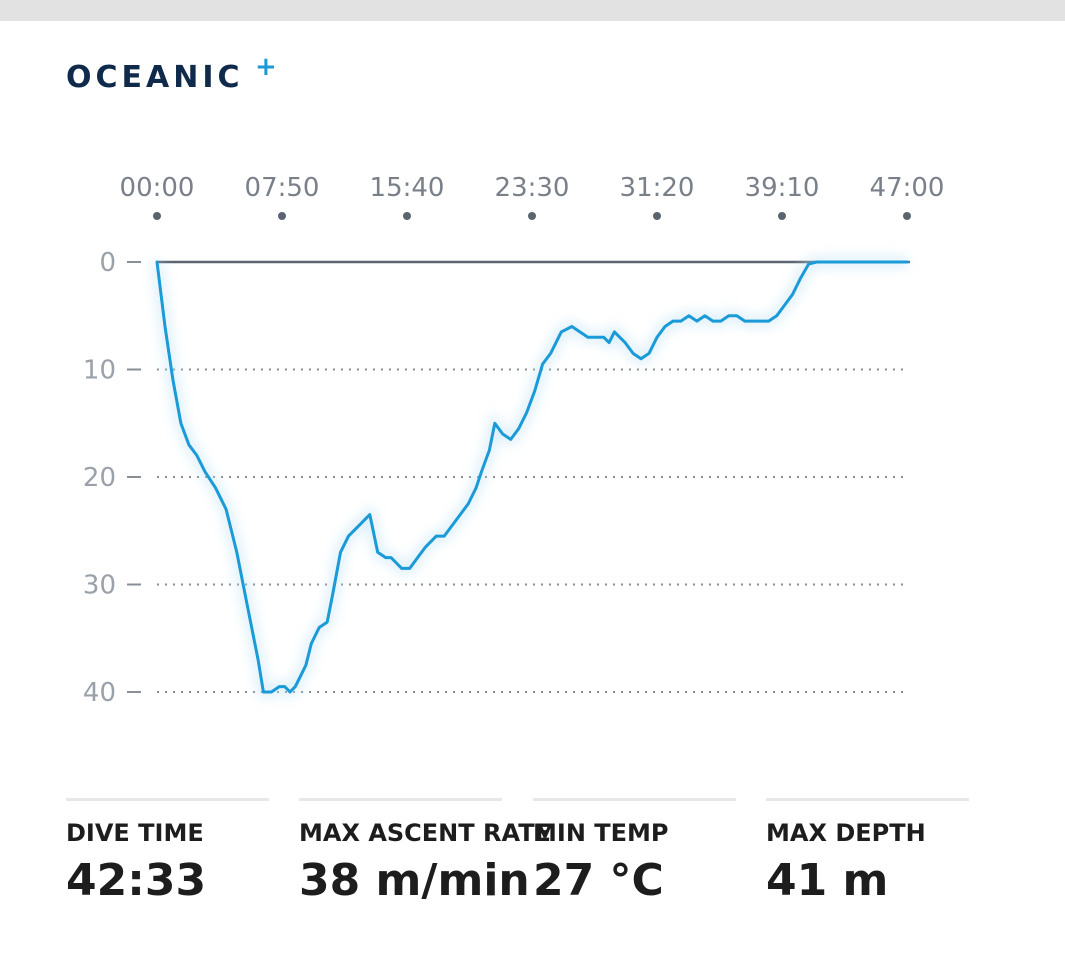 This screenshot has height=963, width=1065. Describe the element at coordinates (99, 693) in the screenshot. I see `y-tick-label: 40` at that location.